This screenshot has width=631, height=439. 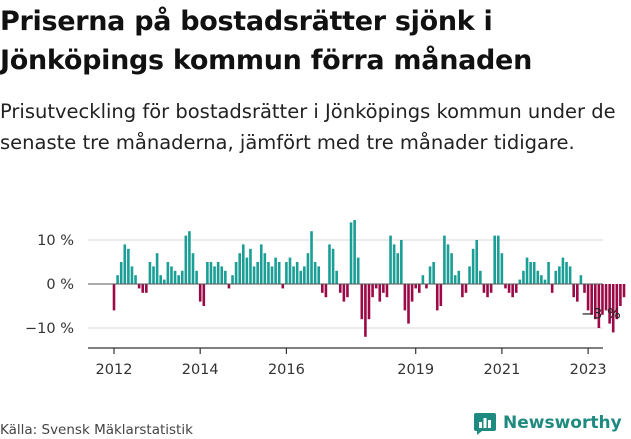 I want to click on x-tick-label: 2014, so click(x=200, y=370).